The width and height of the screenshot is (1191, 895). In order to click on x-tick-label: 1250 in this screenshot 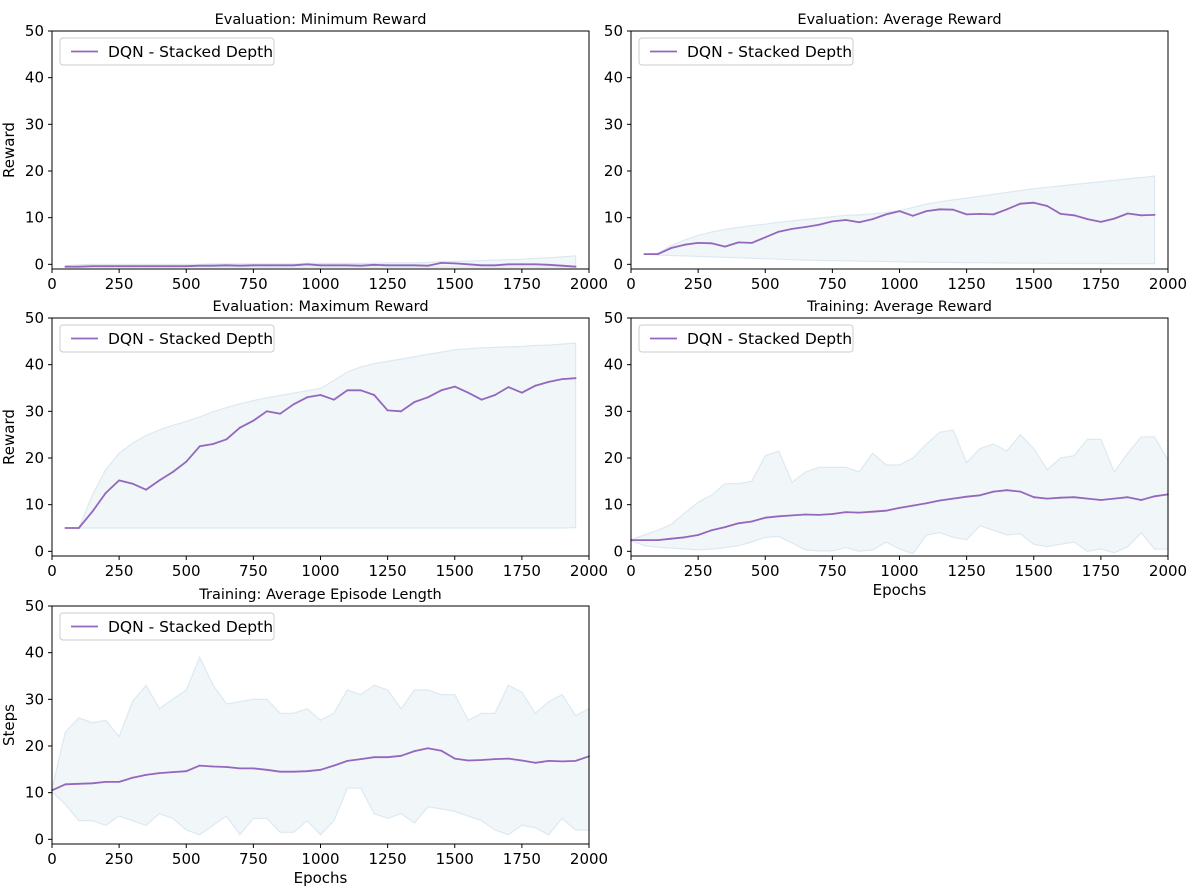, I will do `click(388, 571)`.